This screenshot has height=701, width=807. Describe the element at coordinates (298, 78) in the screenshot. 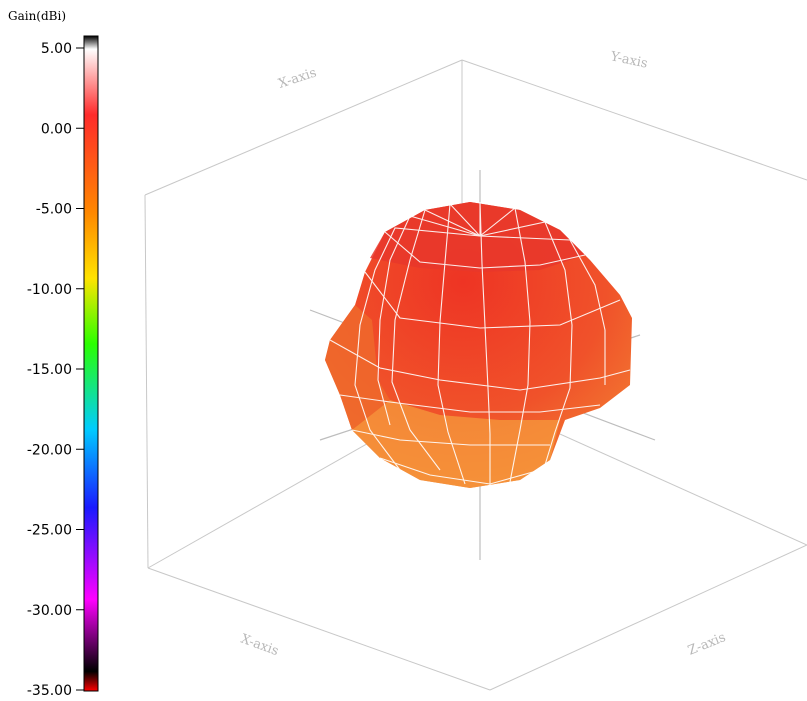

I see `x-axis-title: X-axis` at that location.